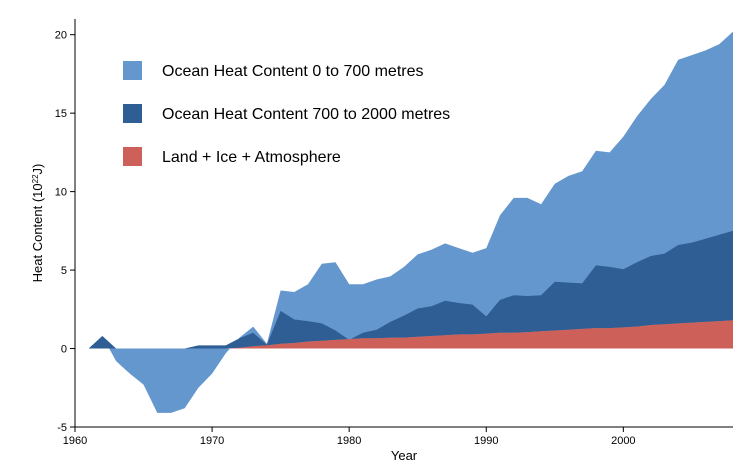  I want to click on y-tick-label: 10, so click(61, 193).